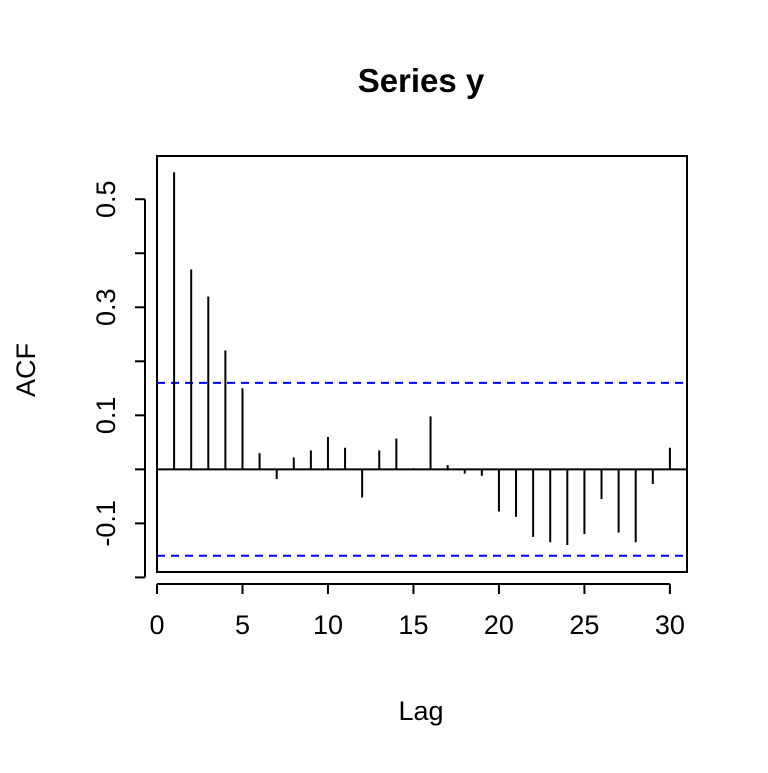 The height and width of the screenshot is (773, 768). I want to click on x-axis-label: Lag, so click(420, 711).